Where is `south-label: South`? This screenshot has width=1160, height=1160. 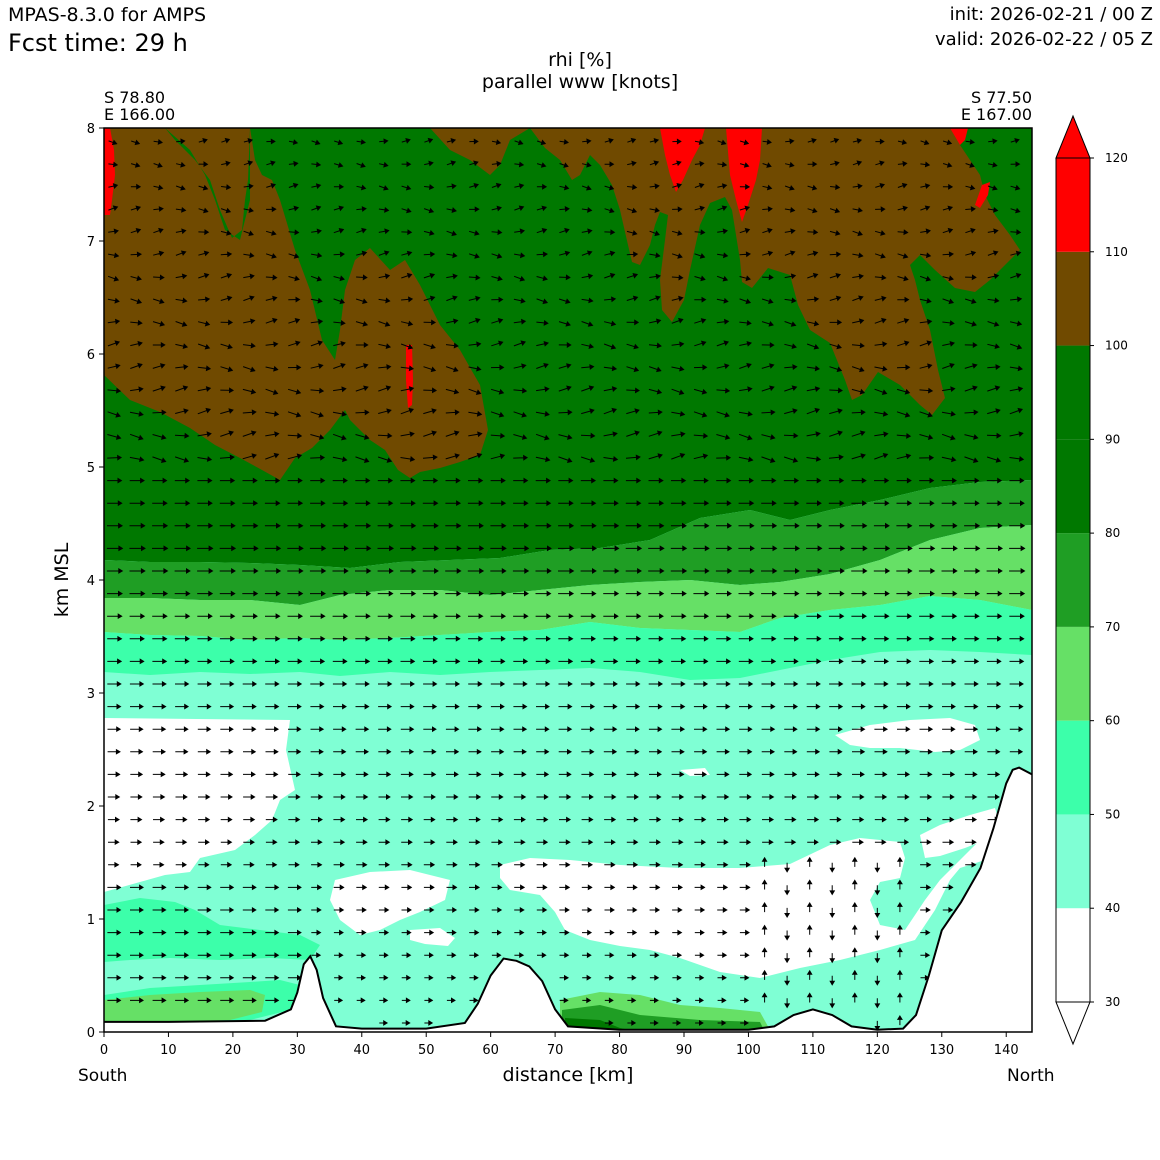
south-label: South is located at coordinates (103, 1076).